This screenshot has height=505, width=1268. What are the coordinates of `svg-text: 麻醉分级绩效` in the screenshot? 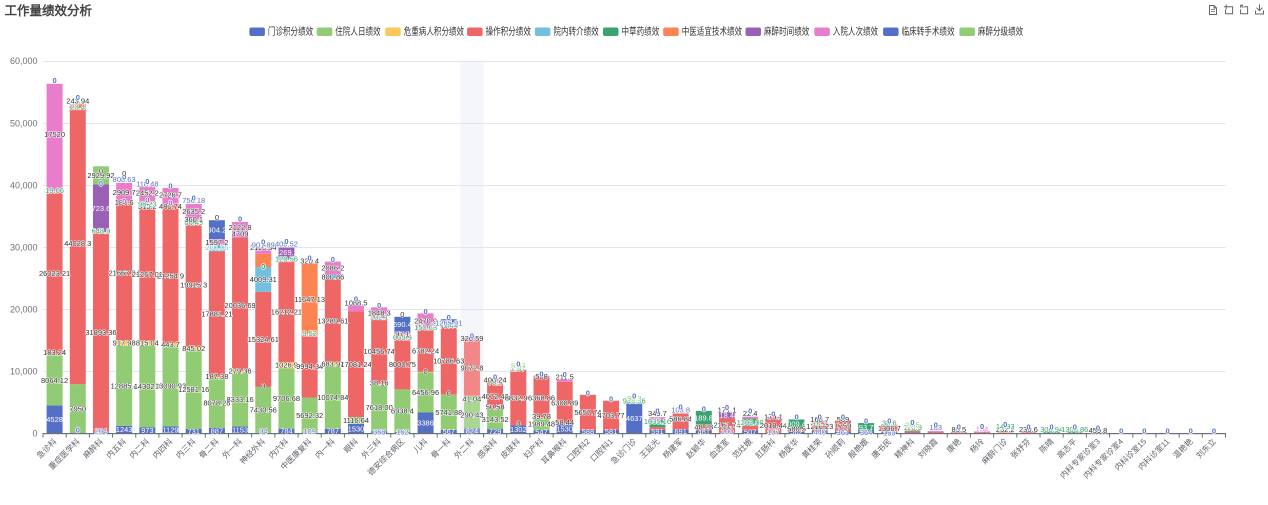 It's located at (1000, 31).